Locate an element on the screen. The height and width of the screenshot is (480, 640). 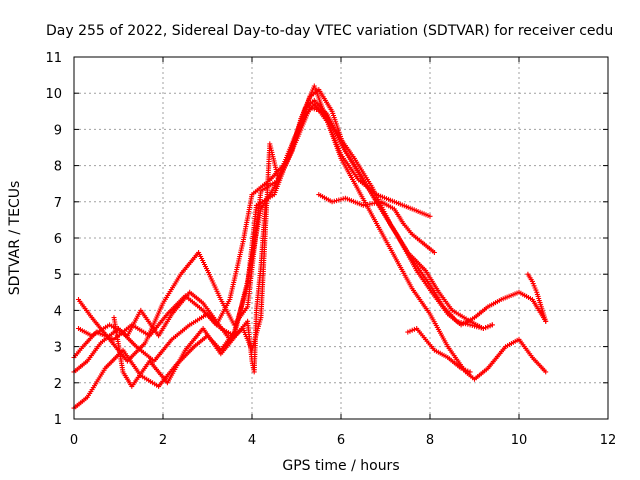
x-tick-label: 8 is located at coordinates (430, 440).